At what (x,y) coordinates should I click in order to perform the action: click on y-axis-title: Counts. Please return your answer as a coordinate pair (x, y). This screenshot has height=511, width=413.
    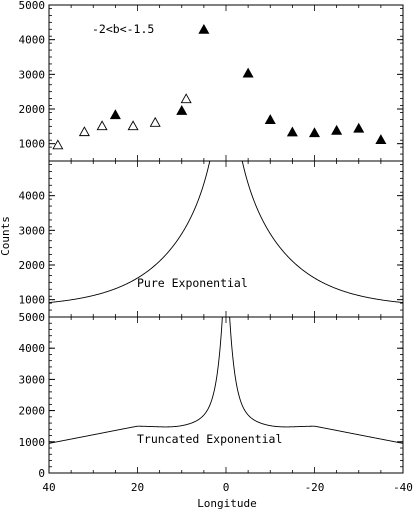
    Looking at the image, I should click on (6, 236).